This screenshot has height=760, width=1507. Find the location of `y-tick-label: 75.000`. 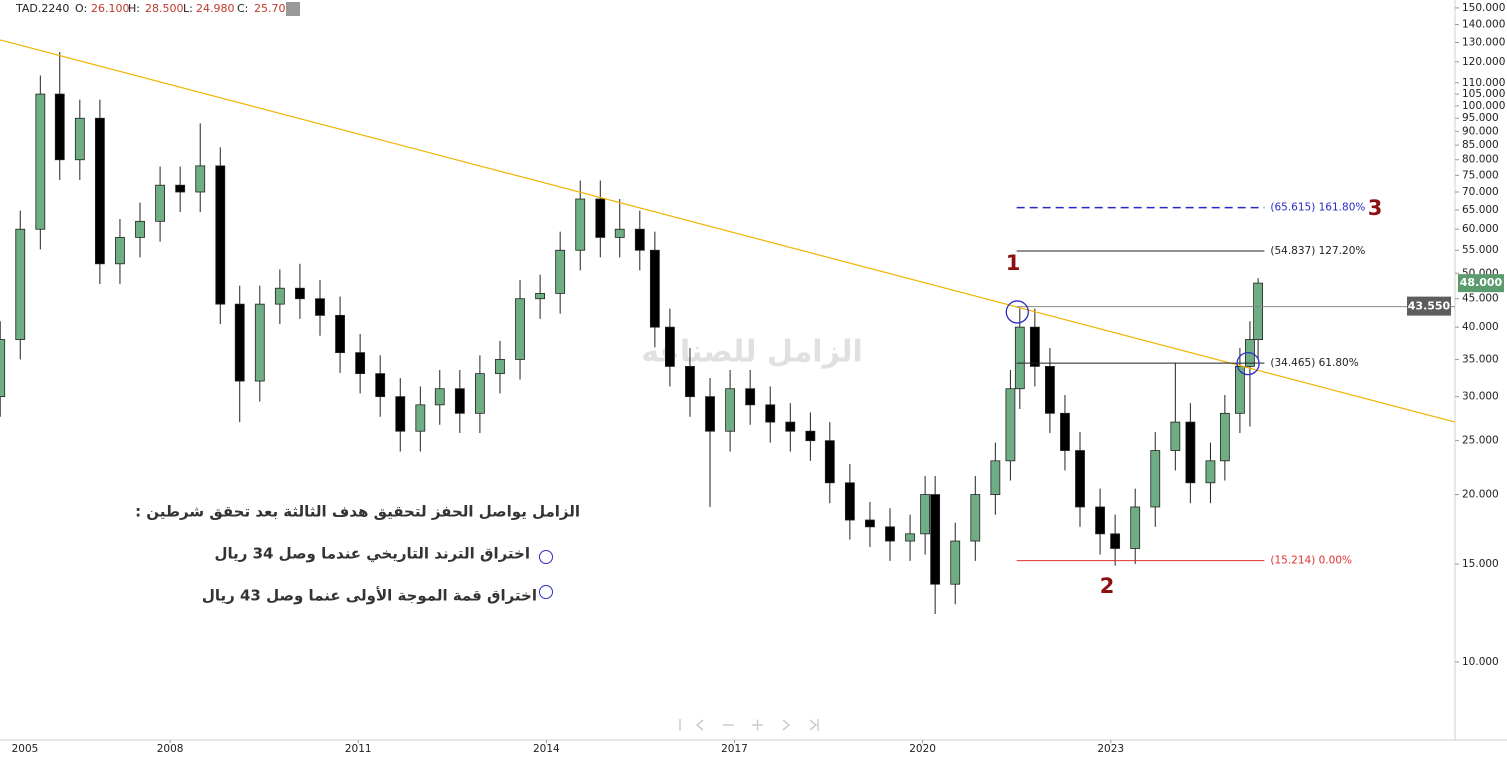

y-tick-label: 75.000 is located at coordinates (1480, 175).